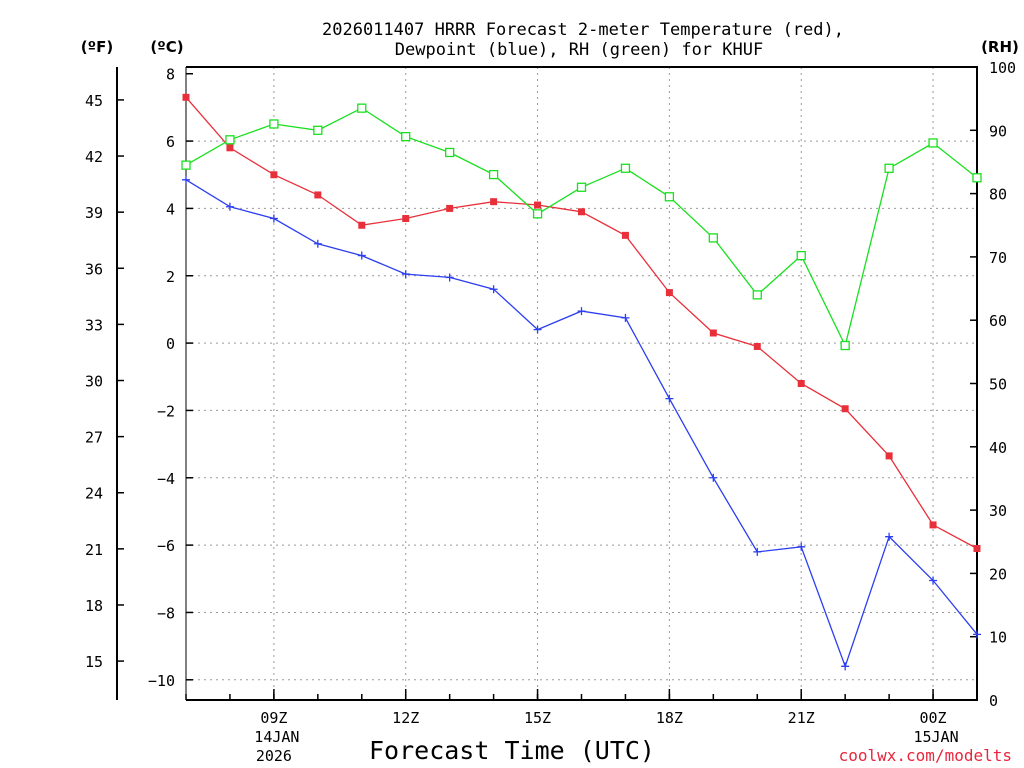  What do you see at coordinates (935, 737) in the screenshot?
I see `x-tick-date: 15JAN` at bounding box center [935, 737].